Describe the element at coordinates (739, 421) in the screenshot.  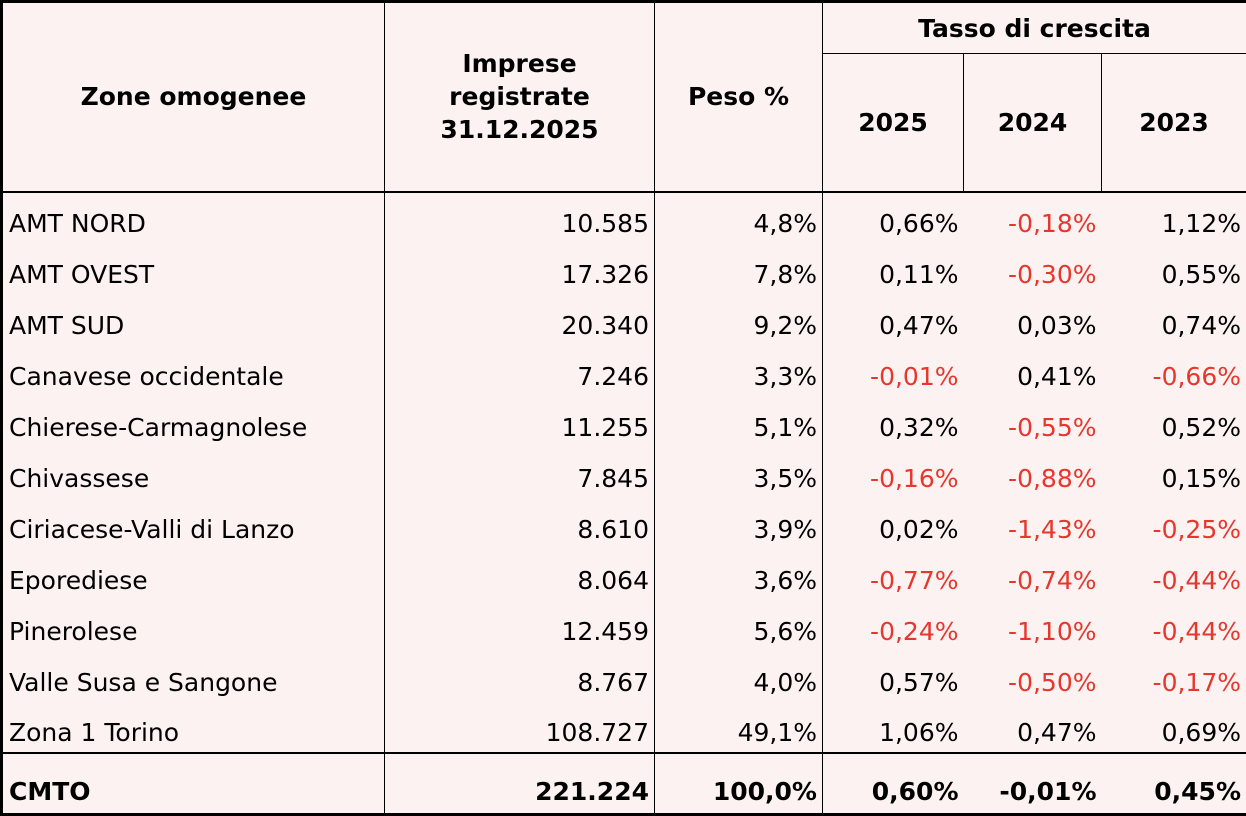
I see `peso-cell: 5,1%` at that location.